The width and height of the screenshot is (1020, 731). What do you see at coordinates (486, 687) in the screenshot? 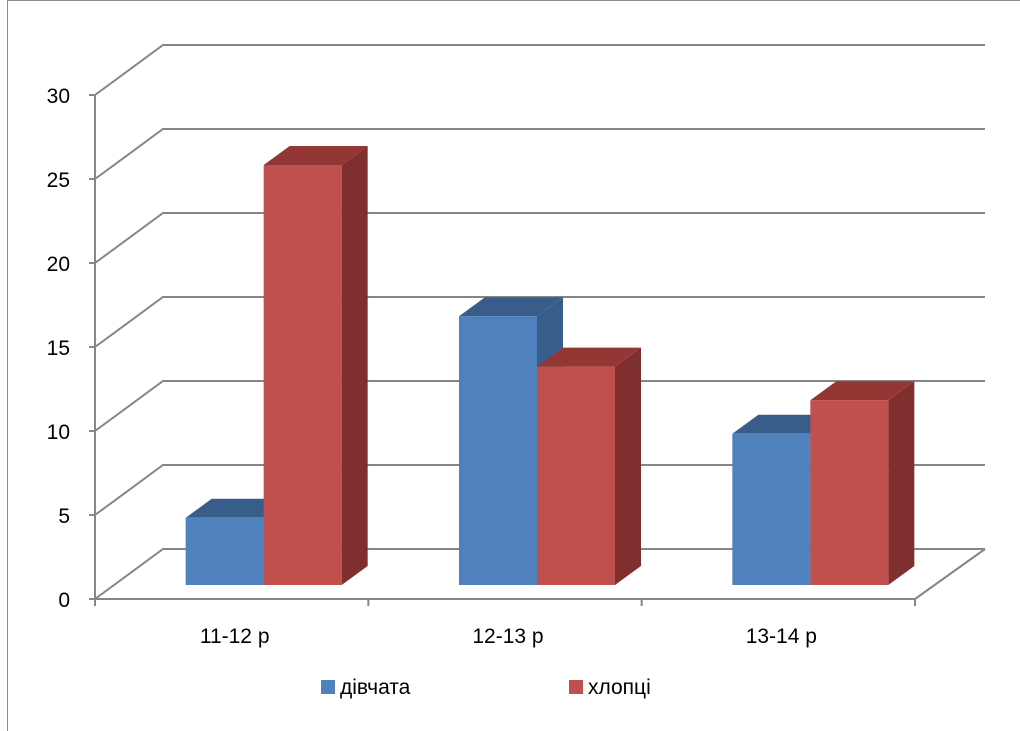
I see `legend: дівчата хлопці` at bounding box center [486, 687].